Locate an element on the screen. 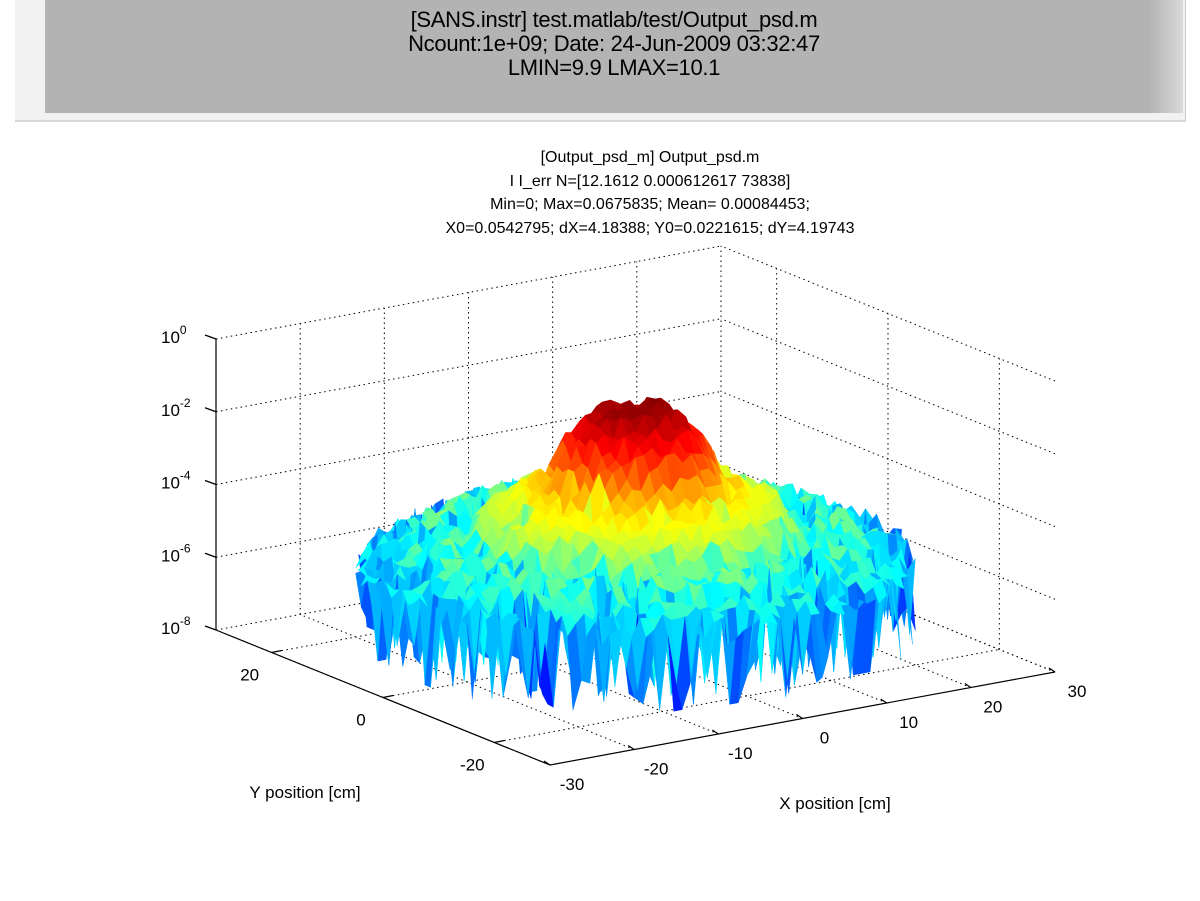 The image size is (1200, 901). header-line-ncount-date: Ncount:1e+09; Date: 24-Jun-2009 03:32:47 is located at coordinates (614, 43).